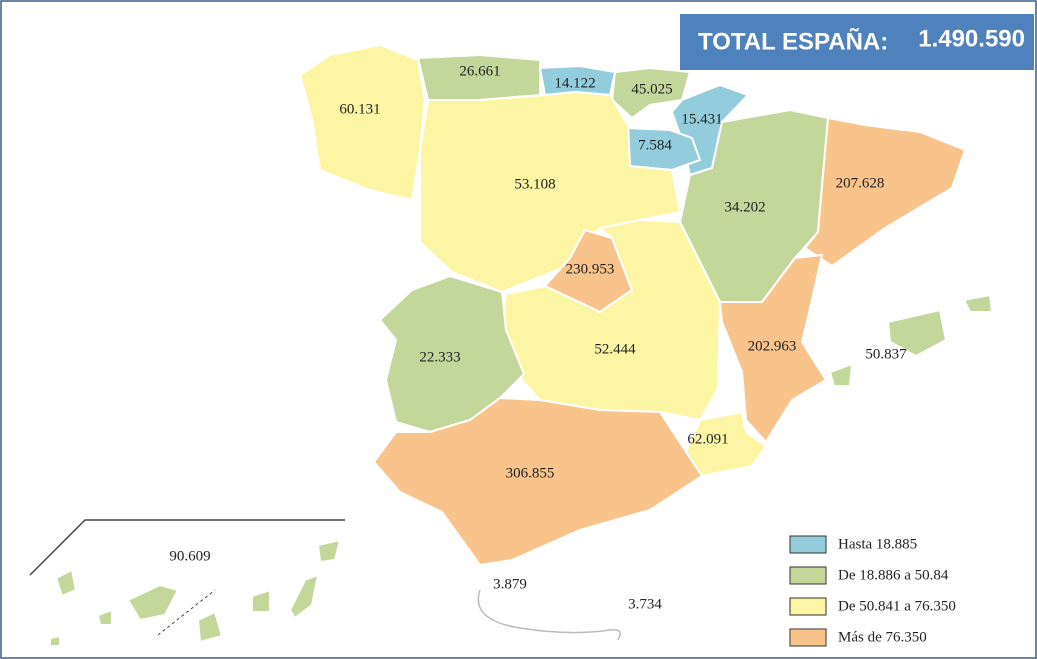 This screenshot has width=1037, height=659. What do you see at coordinates (744, 207) in the screenshot?
I see `region-value: 34.202` at bounding box center [744, 207].